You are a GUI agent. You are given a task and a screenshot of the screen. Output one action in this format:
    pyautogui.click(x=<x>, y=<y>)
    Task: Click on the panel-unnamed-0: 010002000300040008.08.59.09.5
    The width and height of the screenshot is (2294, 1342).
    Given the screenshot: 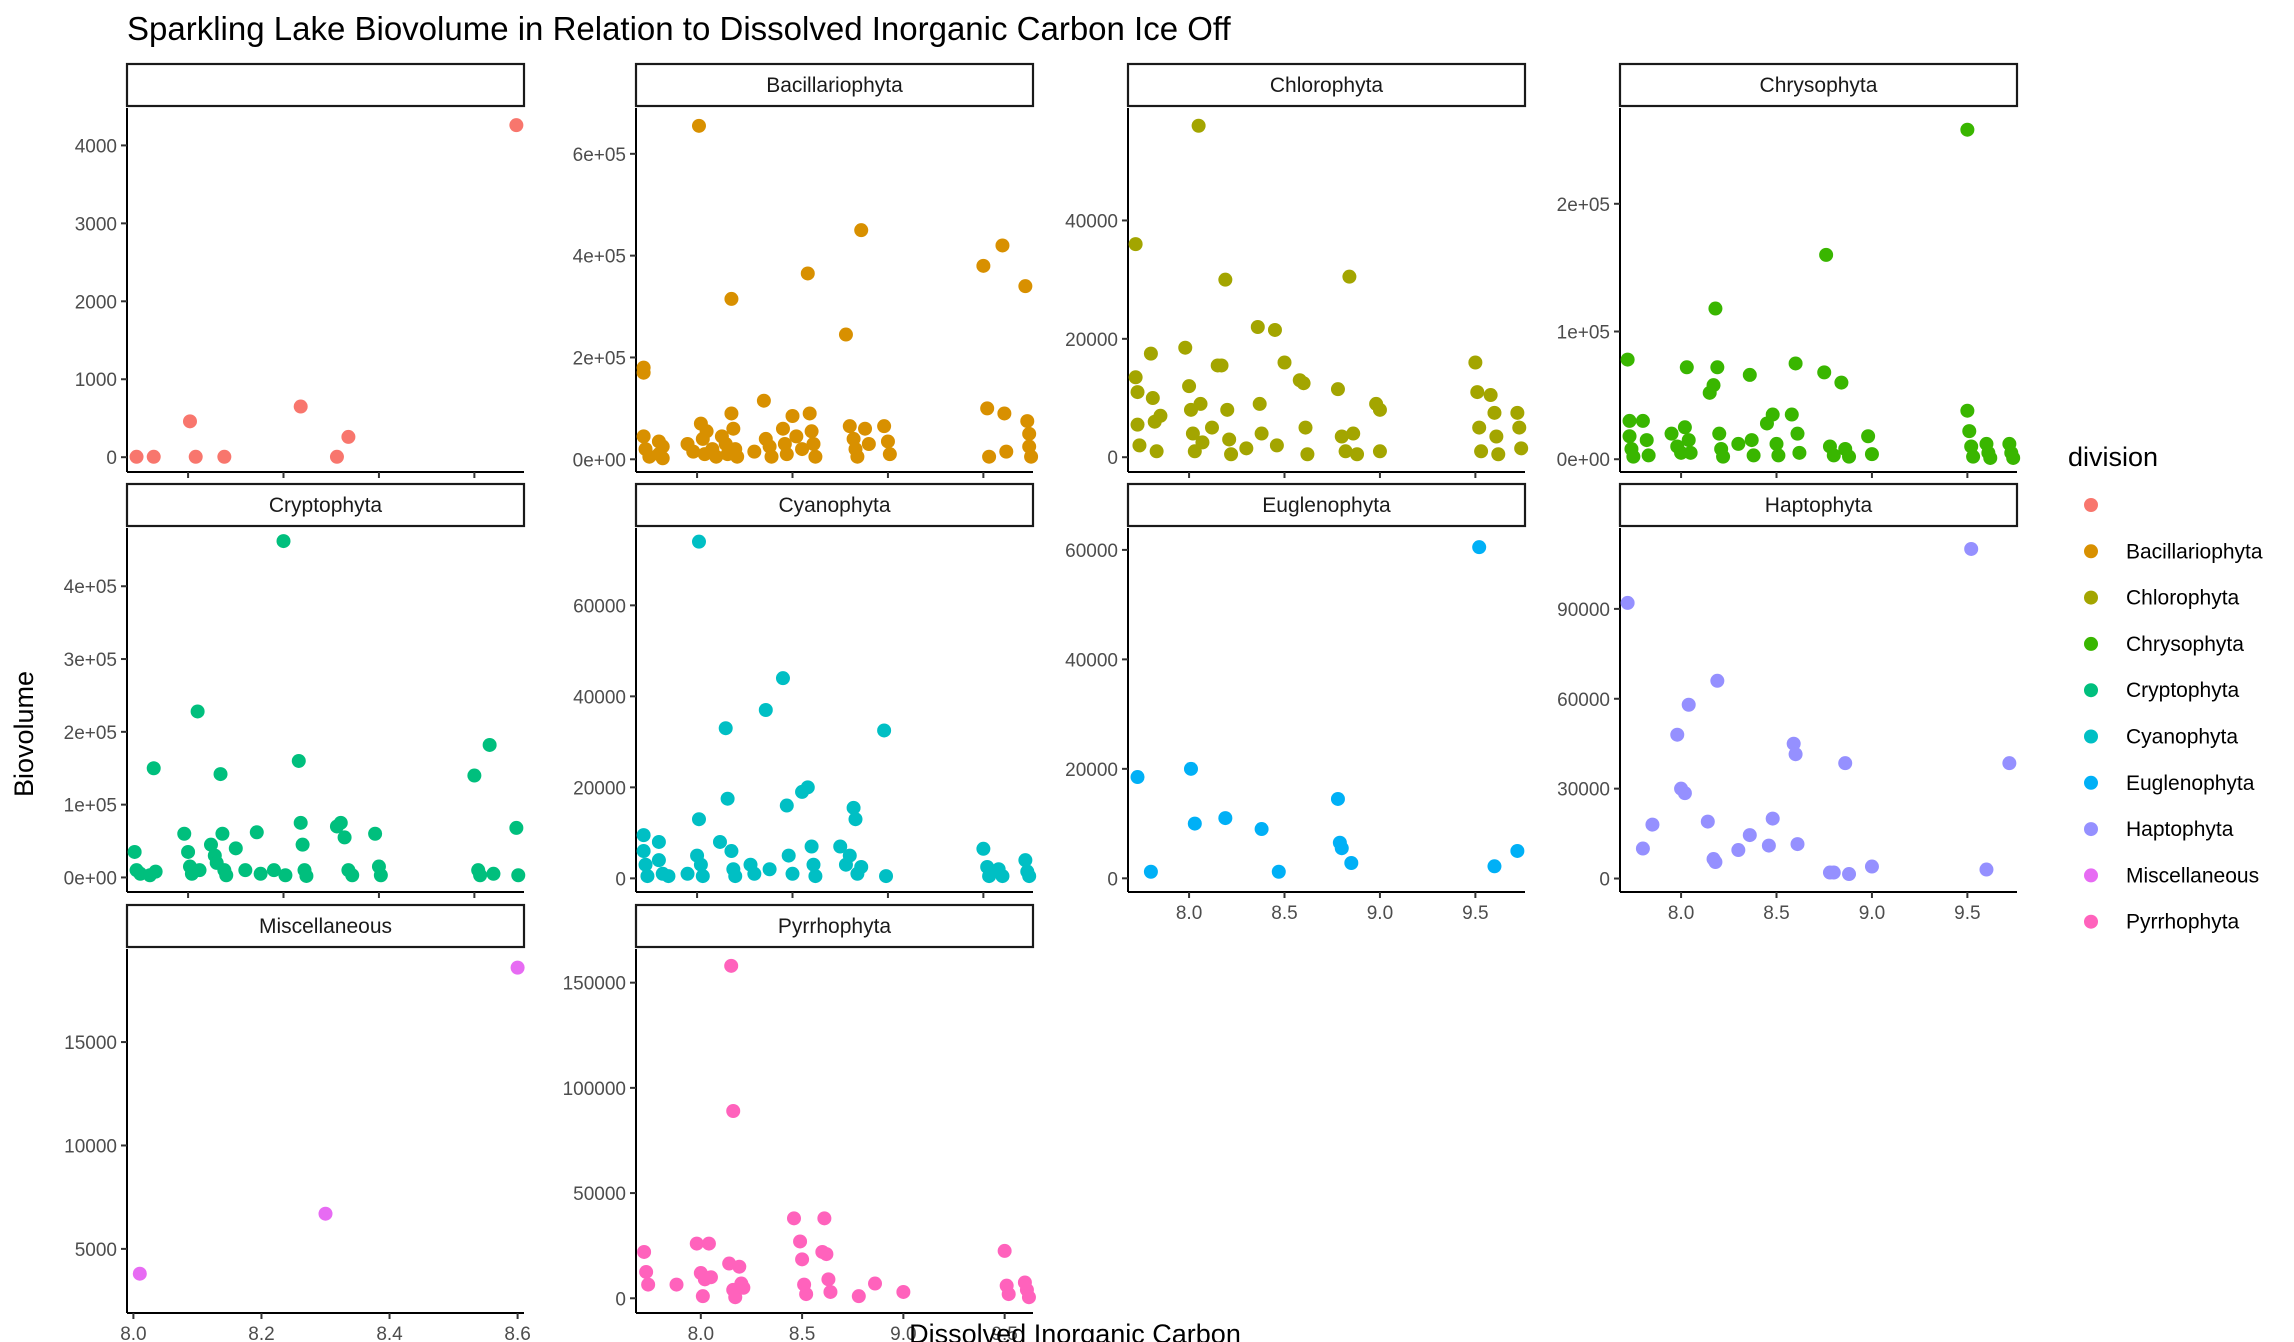 What is the action you would take?
    pyautogui.click(x=300, y=283)
    